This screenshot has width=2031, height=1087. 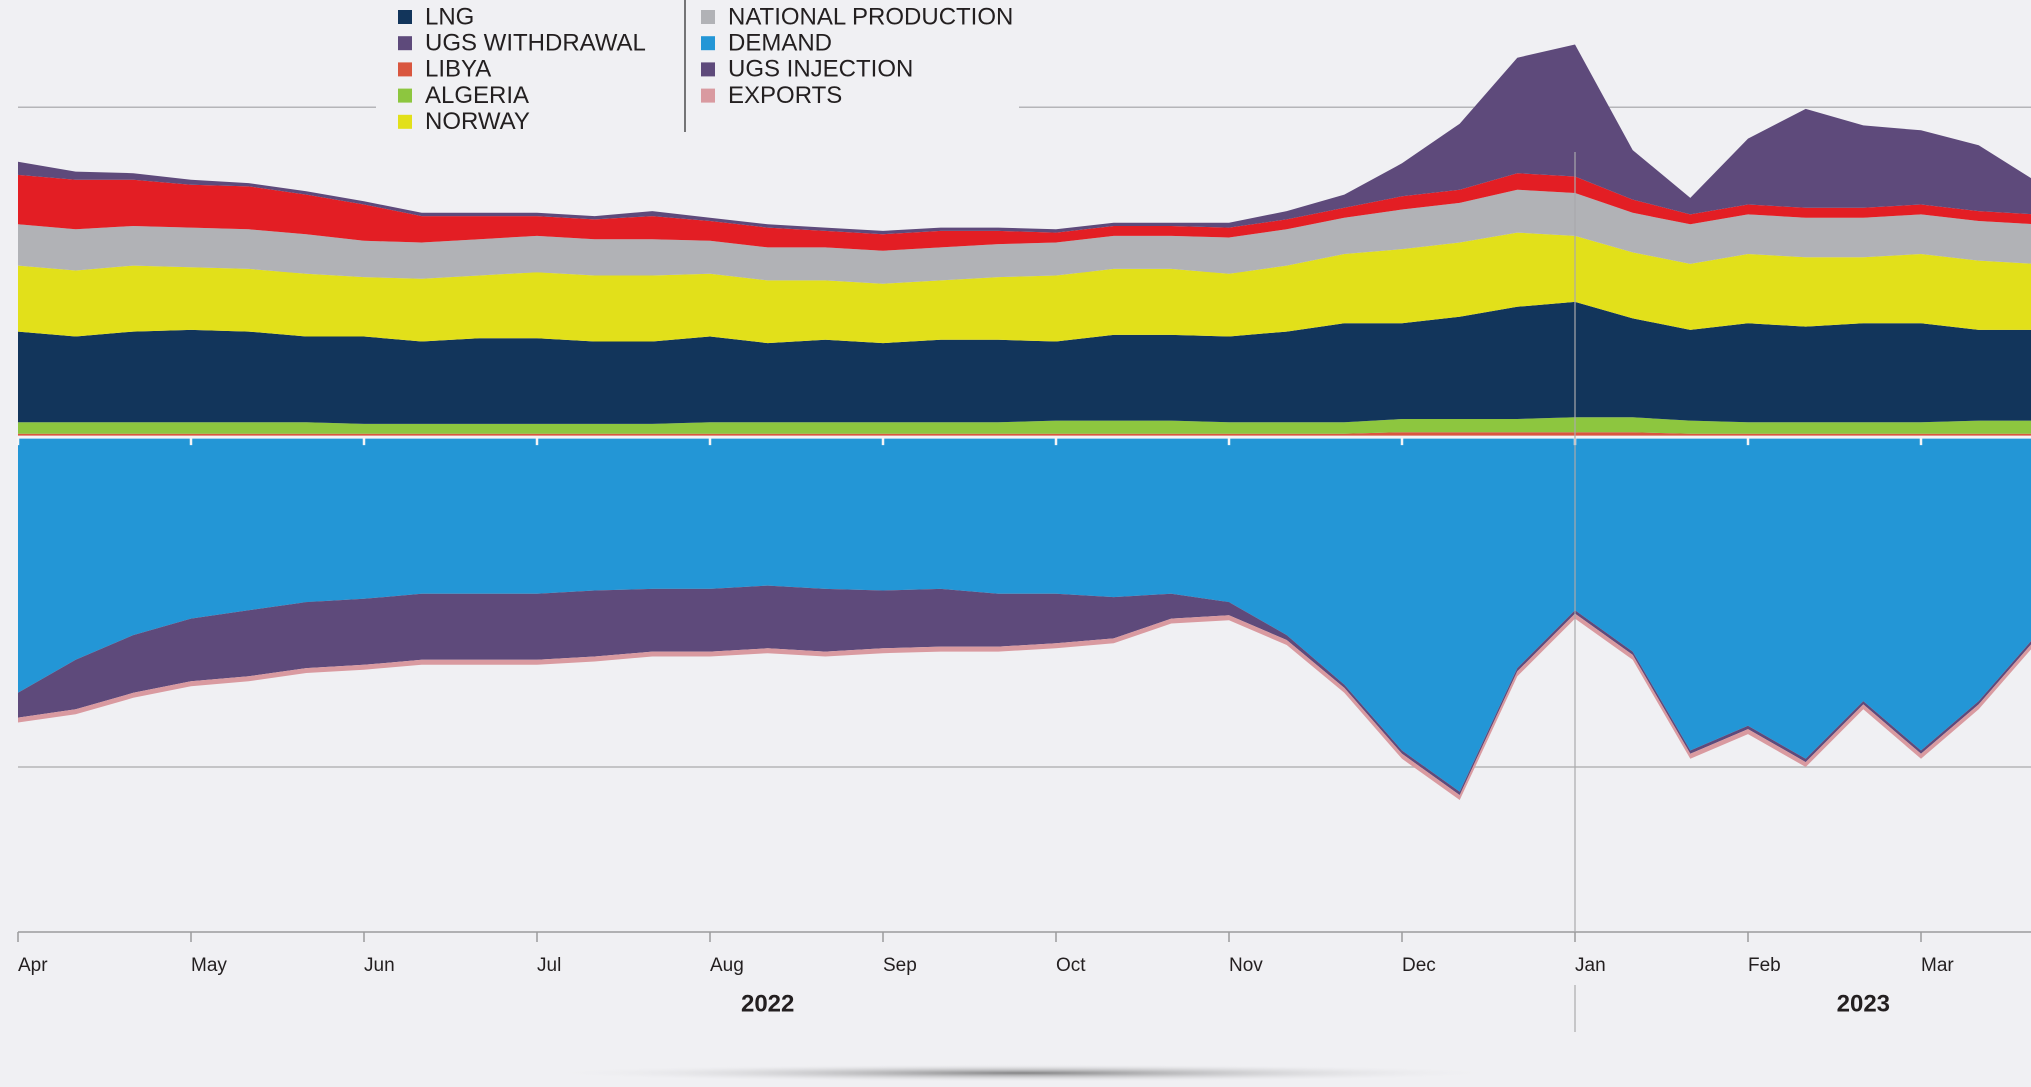 What do you see at coordinates (1764, 965) in the screenshot?
I see `x-tick-label: Feb` at bounding box center [1764, 965].